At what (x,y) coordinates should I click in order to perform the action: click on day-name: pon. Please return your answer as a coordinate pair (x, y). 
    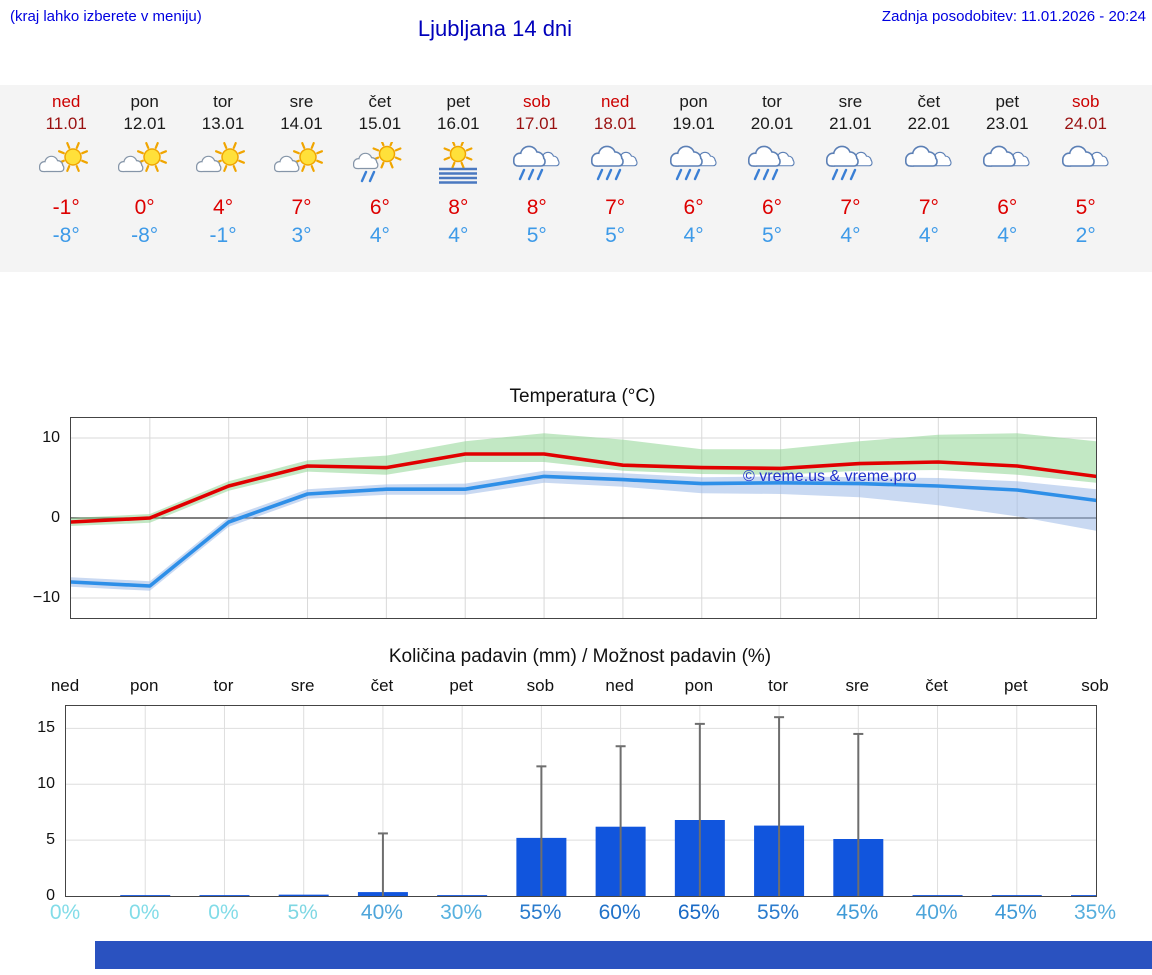
    Looking at the image, I should click on (693, 101).